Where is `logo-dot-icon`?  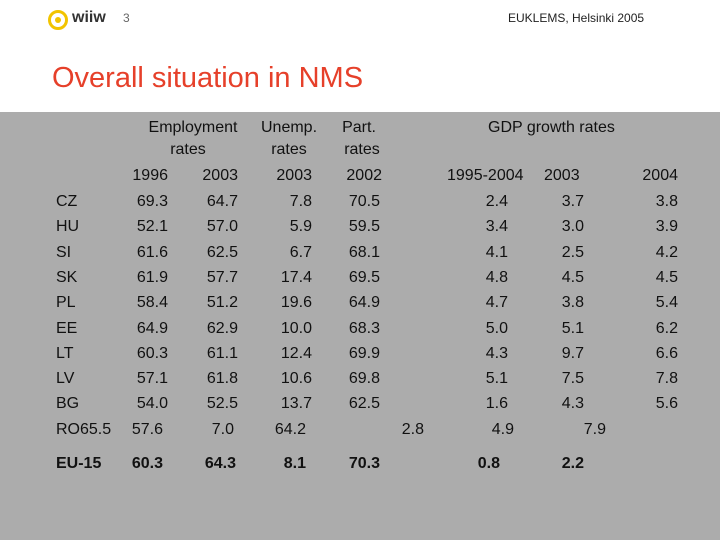 logo-dot-icon is located at coordinates (58, 20).